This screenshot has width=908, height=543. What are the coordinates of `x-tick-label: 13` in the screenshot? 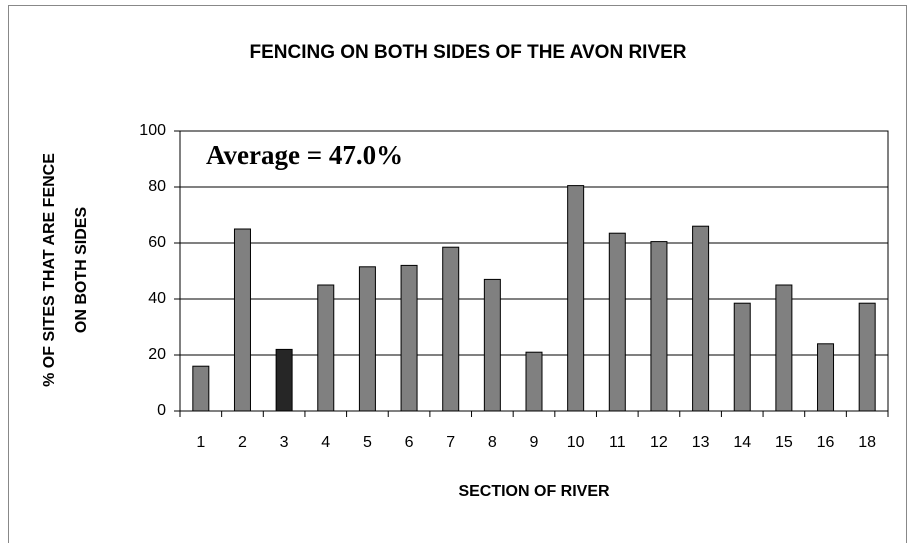 It's located at (701, 442).